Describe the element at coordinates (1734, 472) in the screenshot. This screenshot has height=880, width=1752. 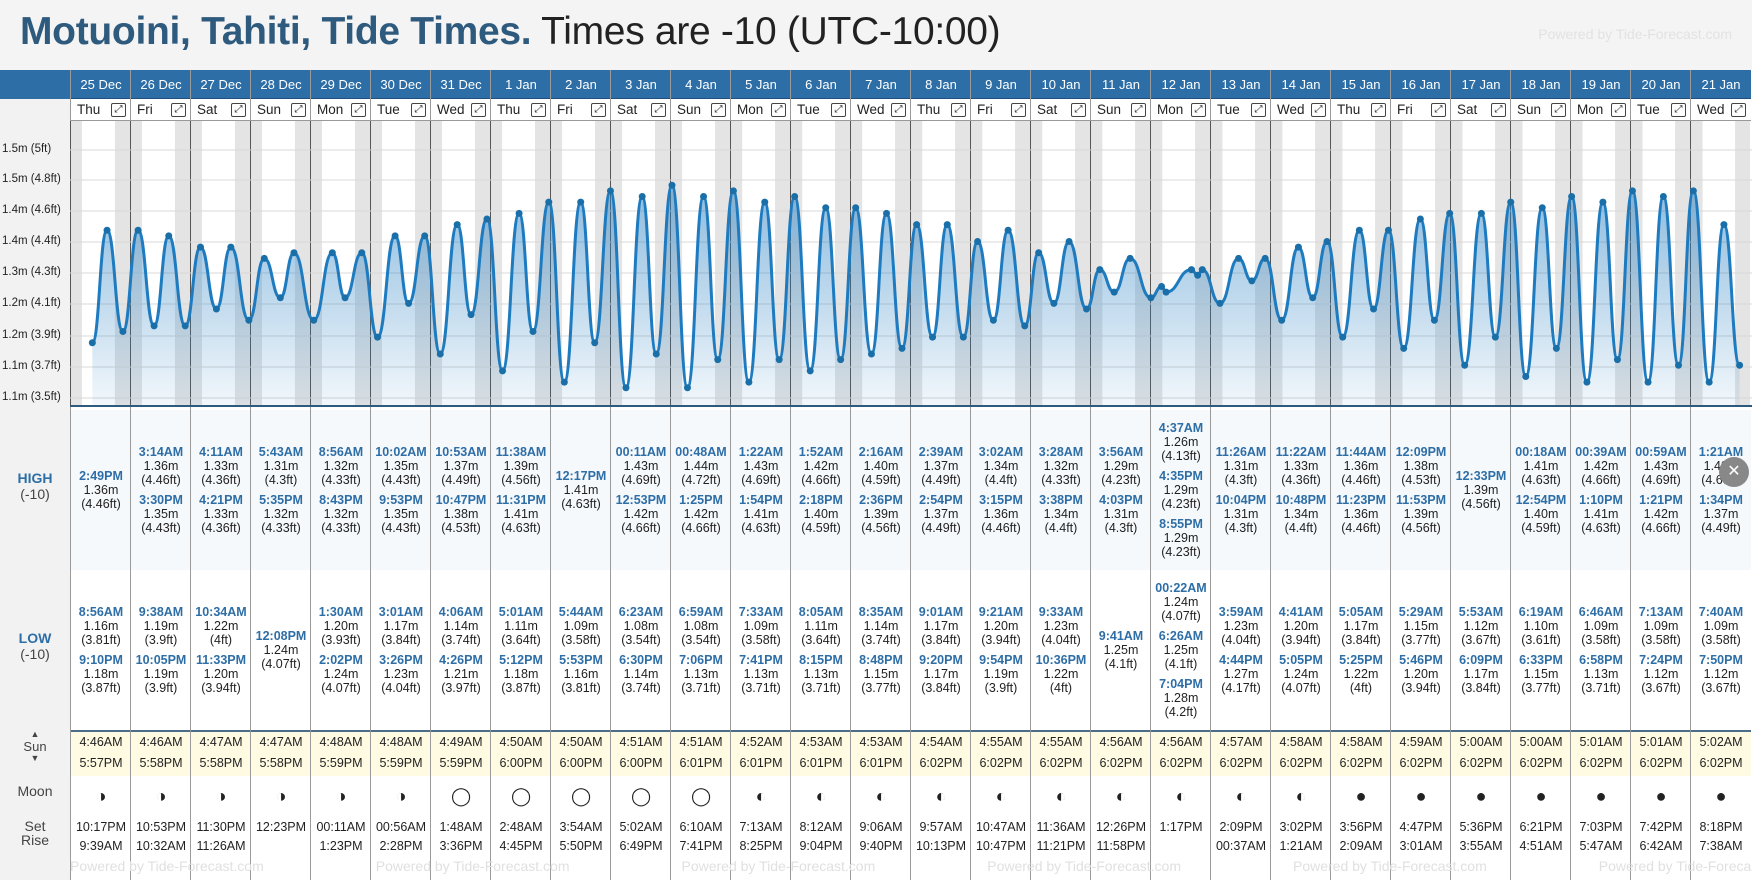
I see `close-icon: ✕` at that location.